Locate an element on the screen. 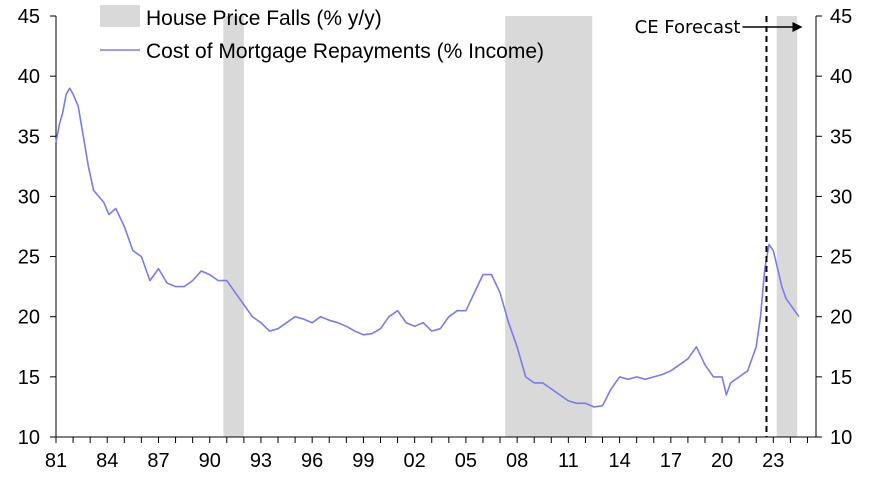 The width and height of the screenshot is (872, 480). x-tick-label: 05 is located at coordinates (466, 461).